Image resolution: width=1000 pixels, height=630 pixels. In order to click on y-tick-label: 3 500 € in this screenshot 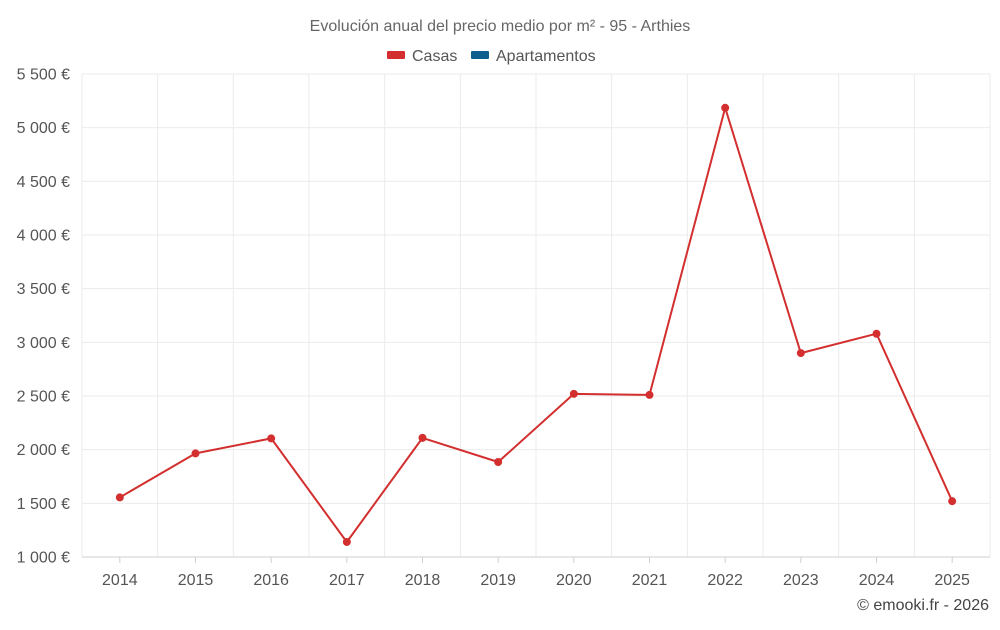, I will do `click(43, 289)`.